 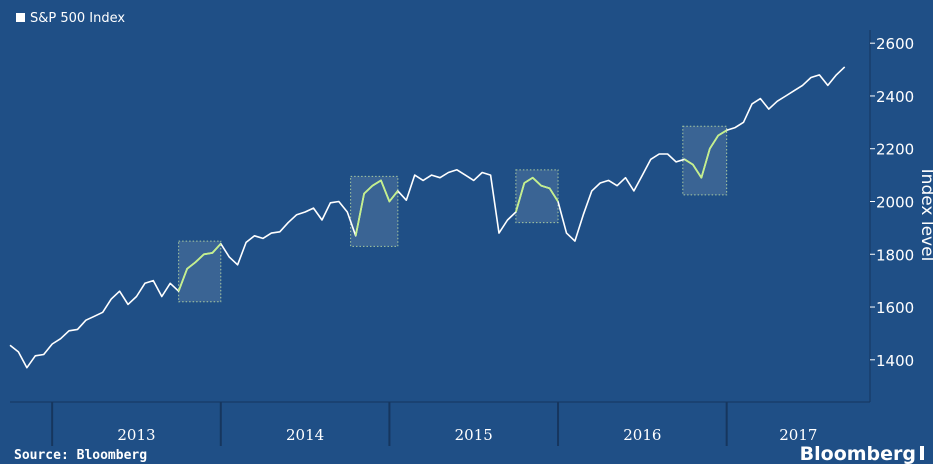 What do you see at coordinates (895, 361) in the screenshot?
I see `y-tick-label: 1400` at bounding box center [895, 361].